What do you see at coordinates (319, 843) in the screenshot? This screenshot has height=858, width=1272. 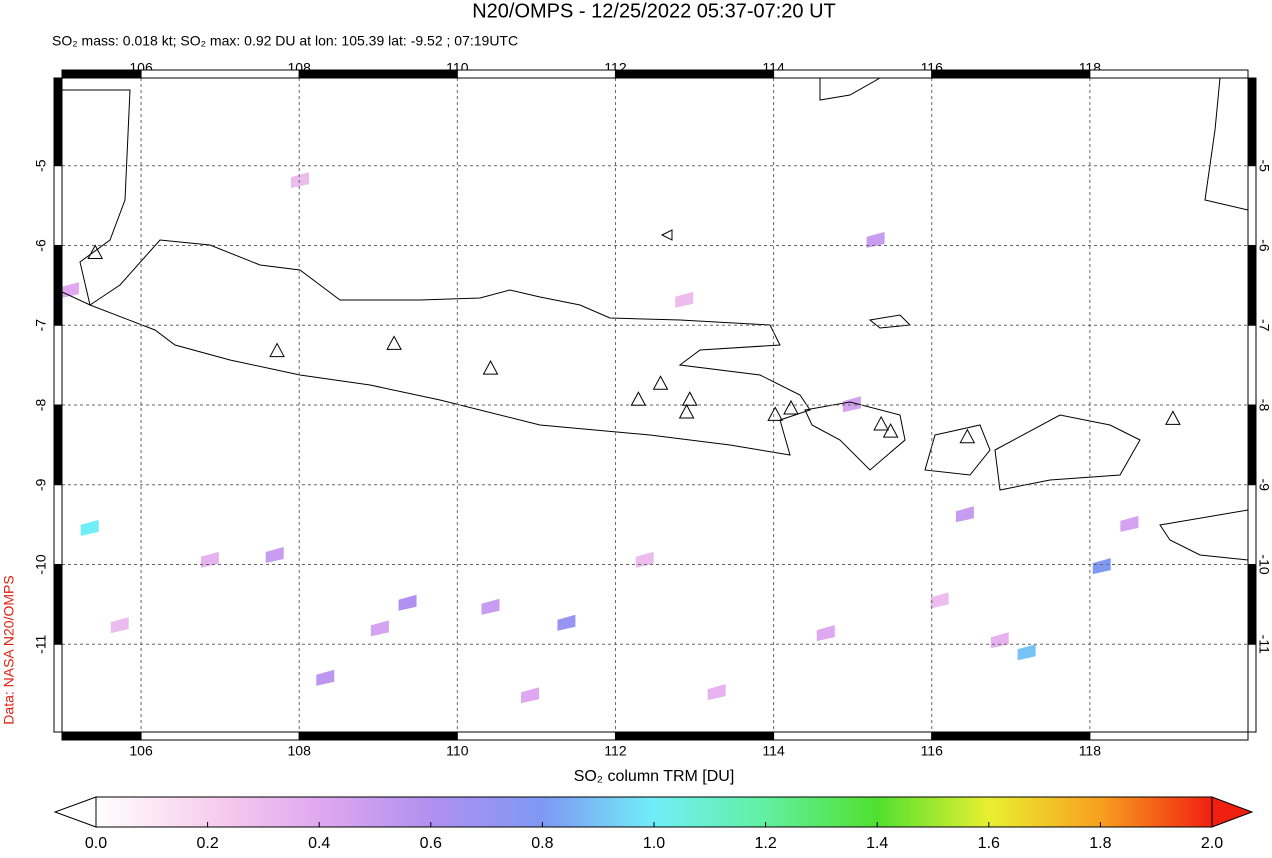 I see `colorbar-tick-label: 0.4` at bounding box center [319, 843].